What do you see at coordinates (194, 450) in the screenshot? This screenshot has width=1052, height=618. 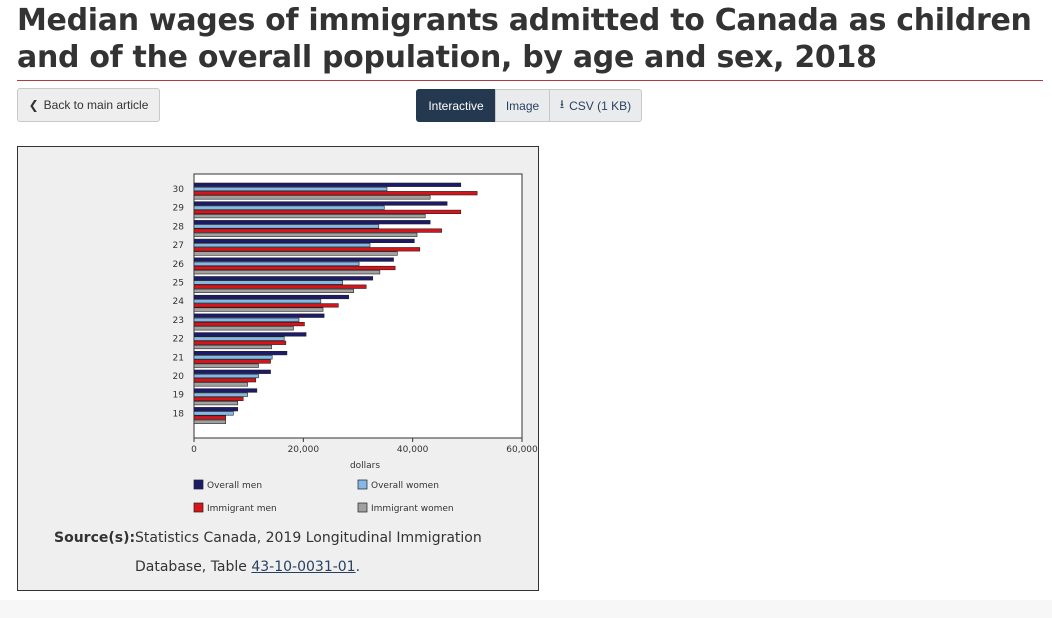 I see `x-tick-label: 0` at bounding box center [194, 450].